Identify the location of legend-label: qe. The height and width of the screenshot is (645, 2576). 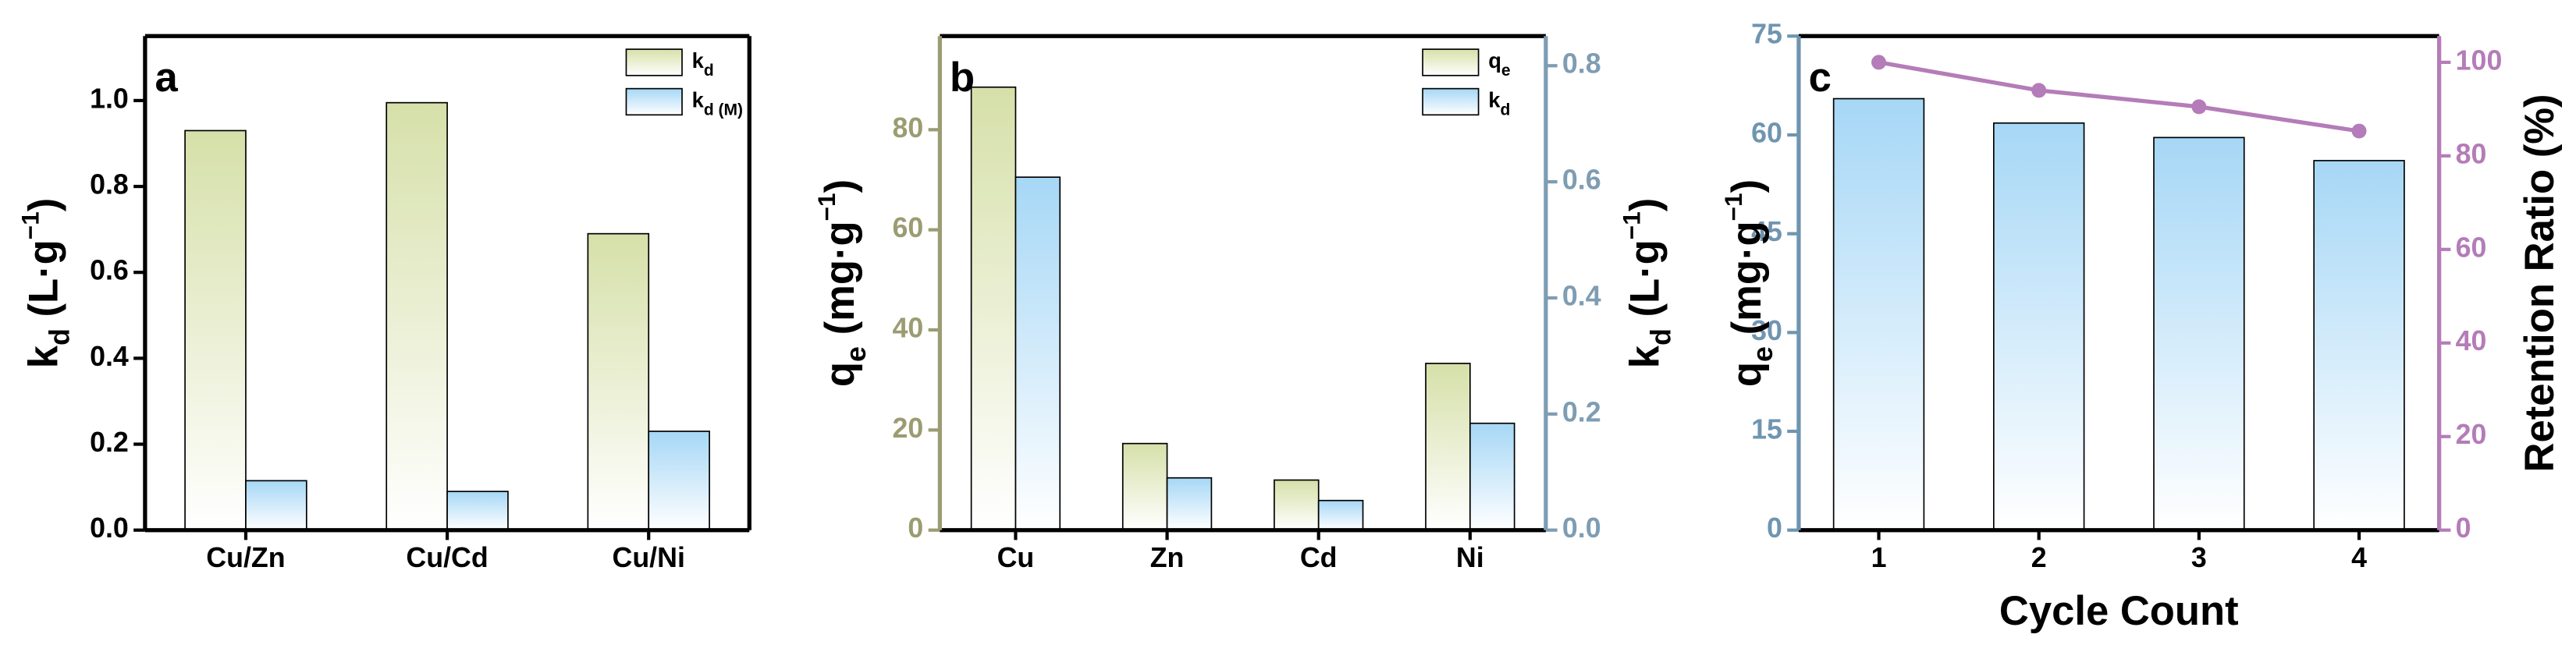
(1499, 64).